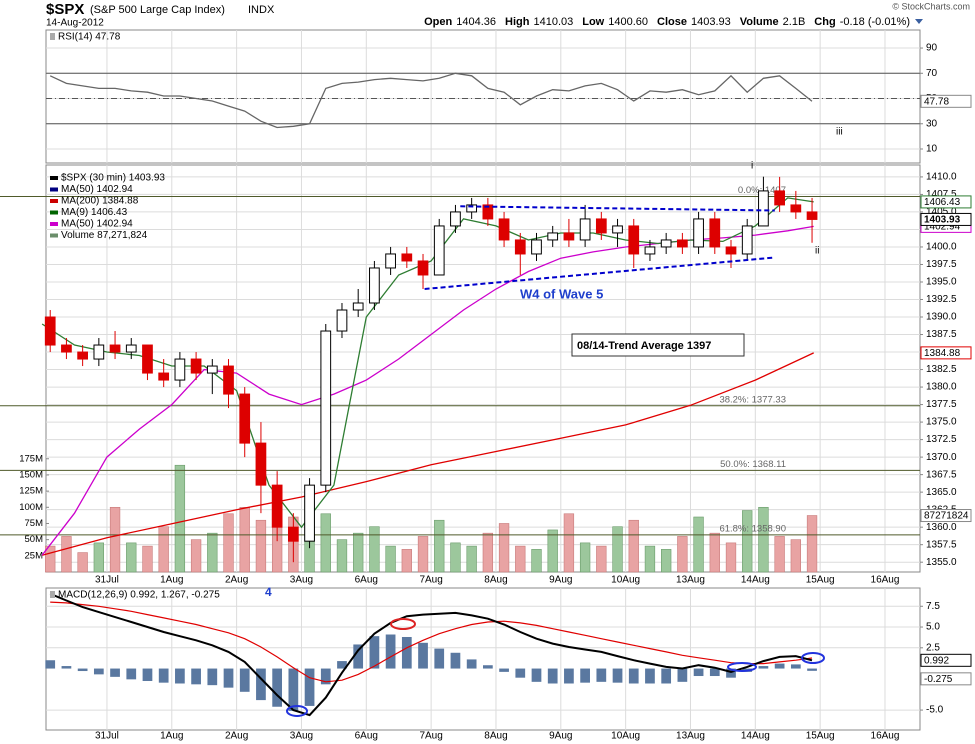 The width and height of the screenshot is (975, 744). Describe the element at coordinates (941, 527) in the screenshot. I see `y-tick-label: 1360.0` at that location.